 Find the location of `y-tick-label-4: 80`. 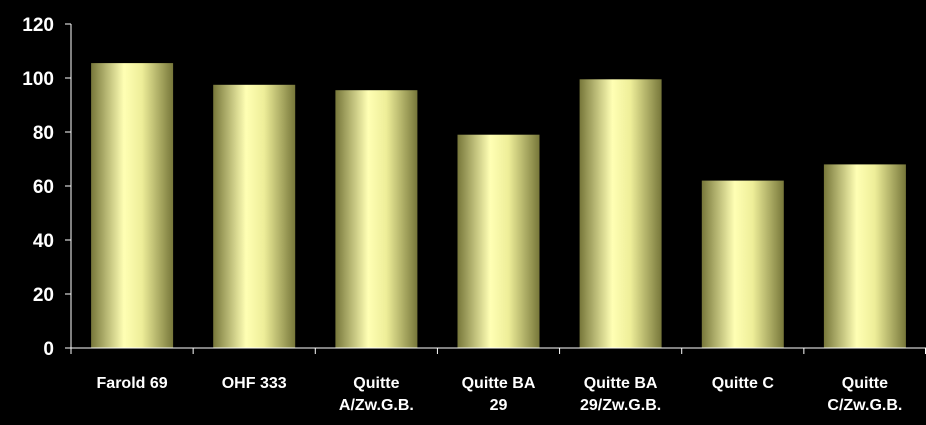

y-tick-label-4: 80 is located at coordinates (43, 133).